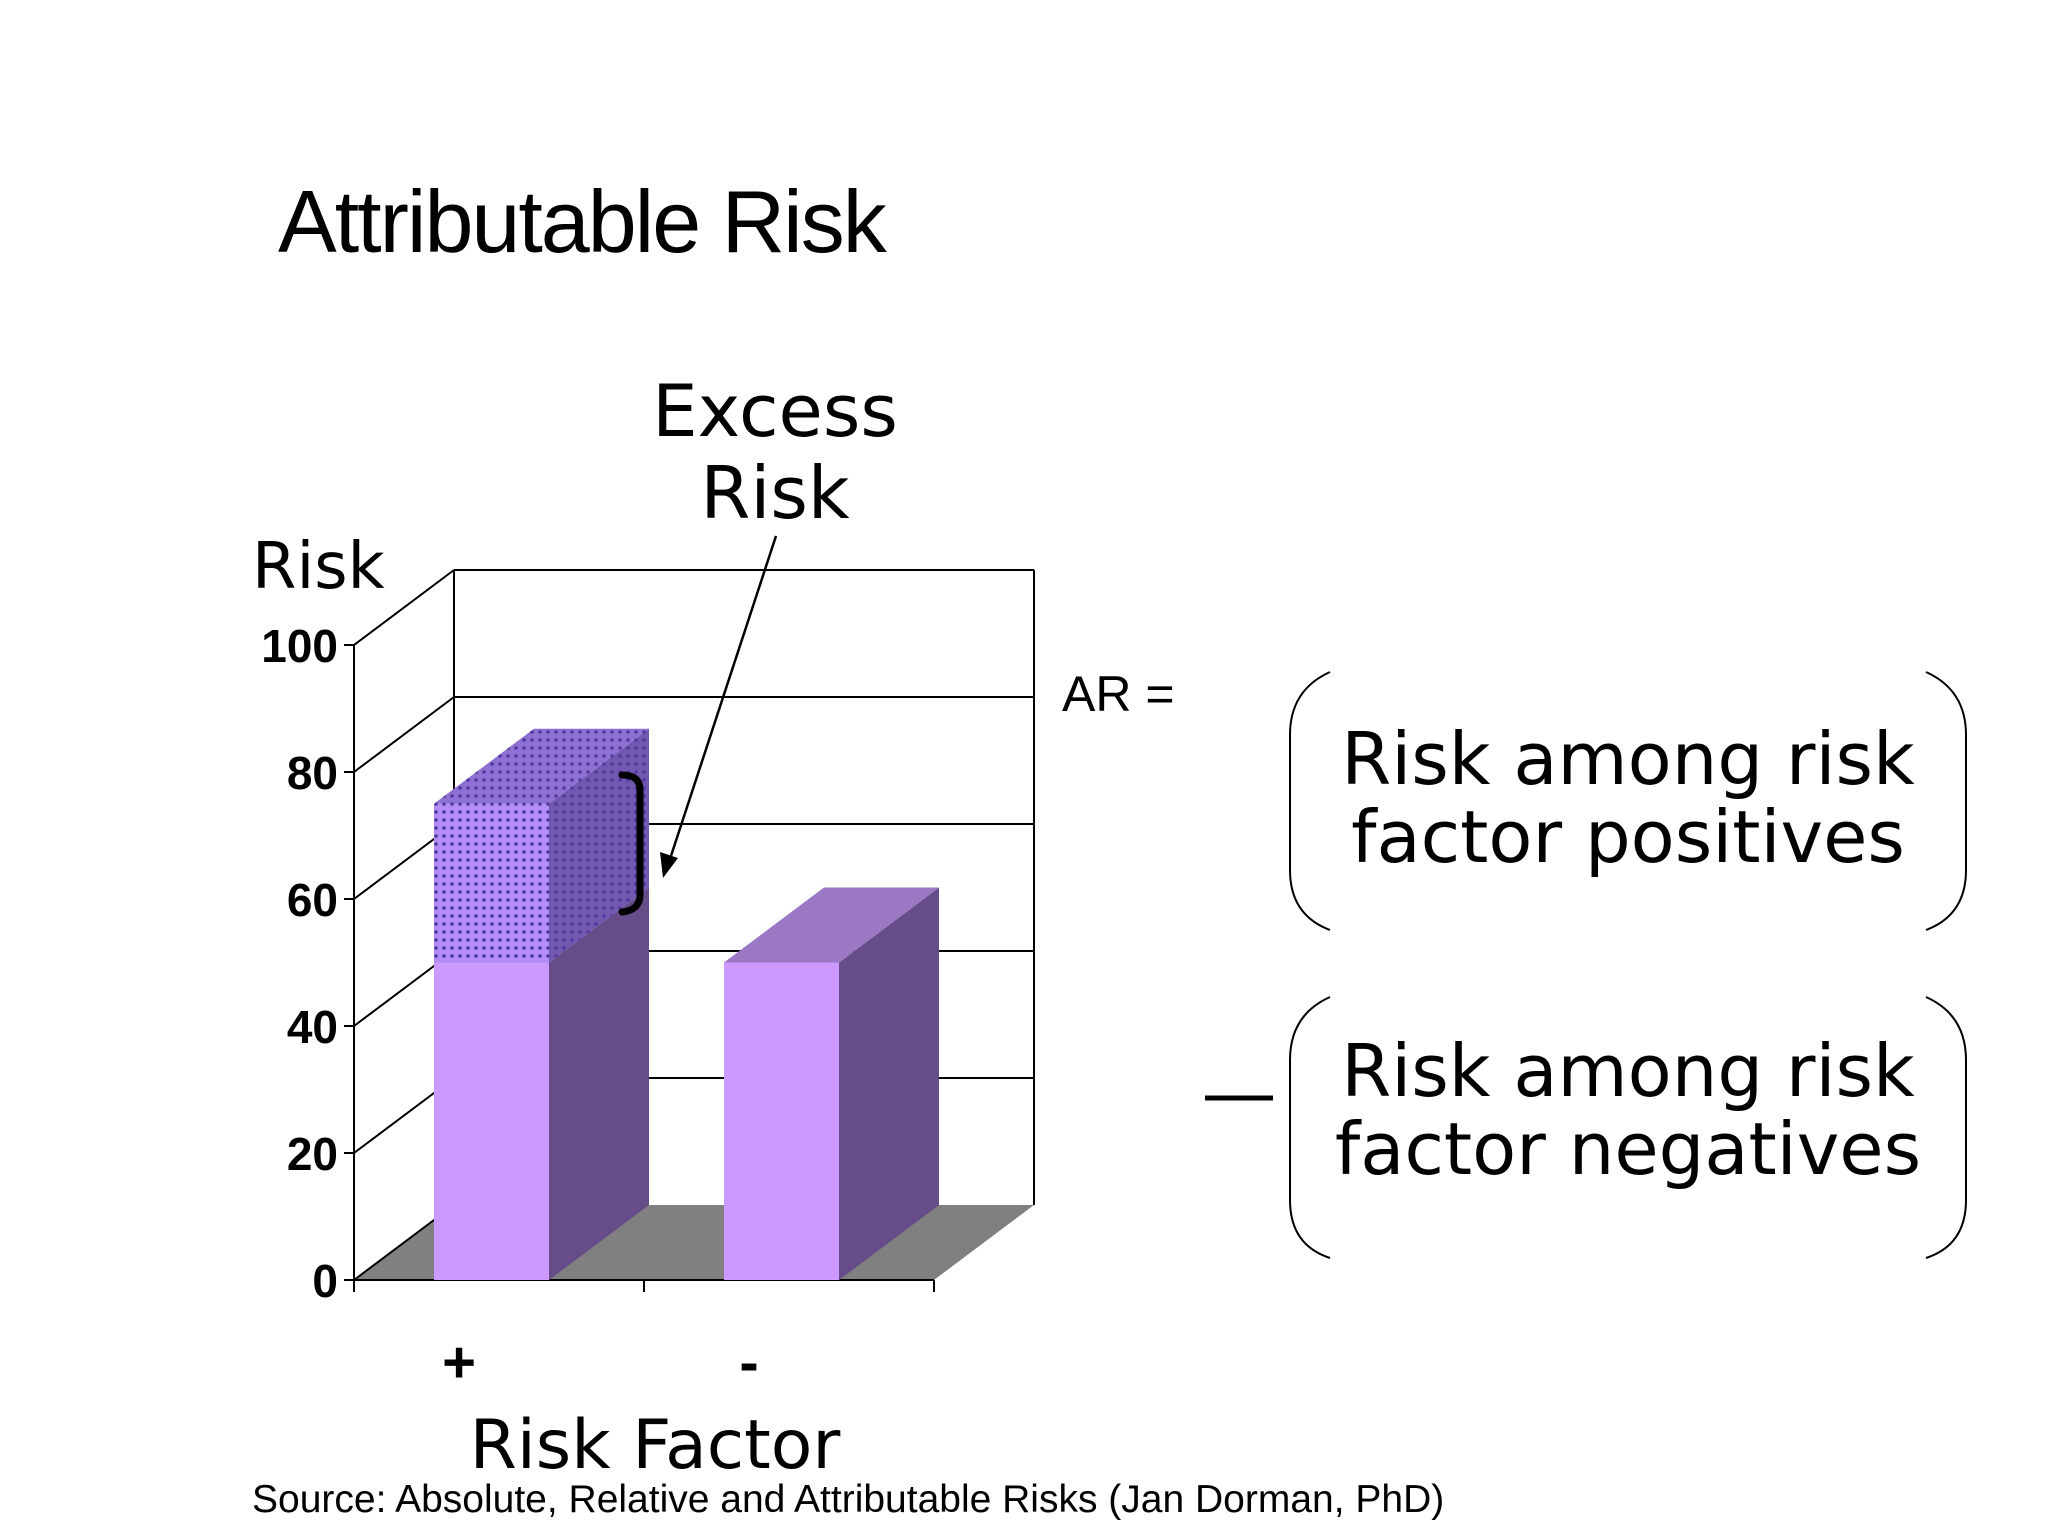  What do you see at coordinates (722, 699) in the screenshot?
I see `annotation-arrow-line` at bounding box center [722, 699].